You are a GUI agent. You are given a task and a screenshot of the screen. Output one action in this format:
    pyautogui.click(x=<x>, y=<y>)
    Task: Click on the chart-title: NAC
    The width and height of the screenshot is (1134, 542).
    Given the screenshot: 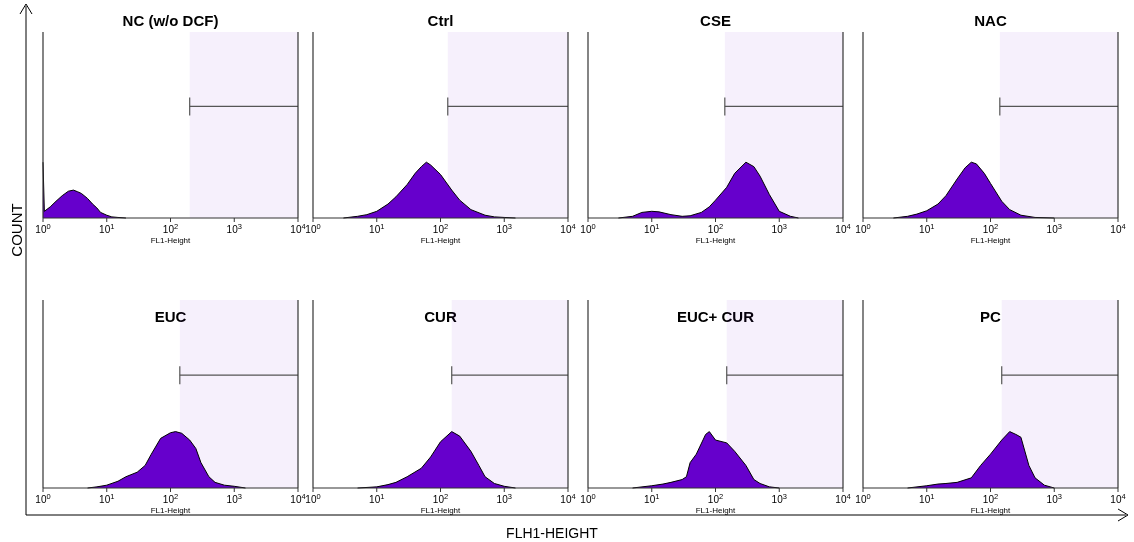 What is the action you would take?
    pyautogui.click(x=990, y=20)
    